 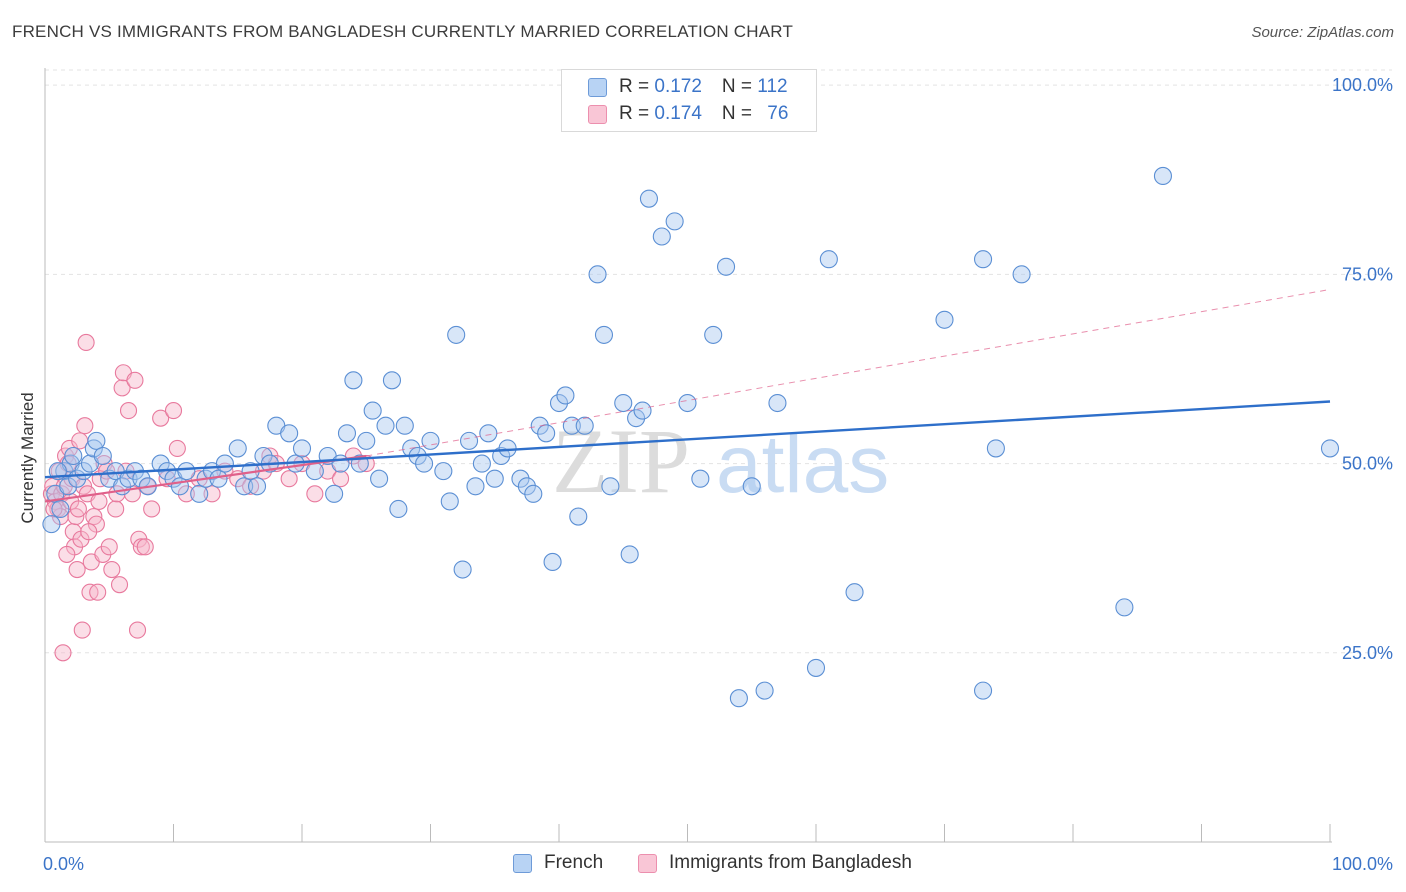 What do you see at coordinates (739, 113) in the screenshot?
I see `legend-bangladesh-n-label: N =` at bounding box center [739, 113].